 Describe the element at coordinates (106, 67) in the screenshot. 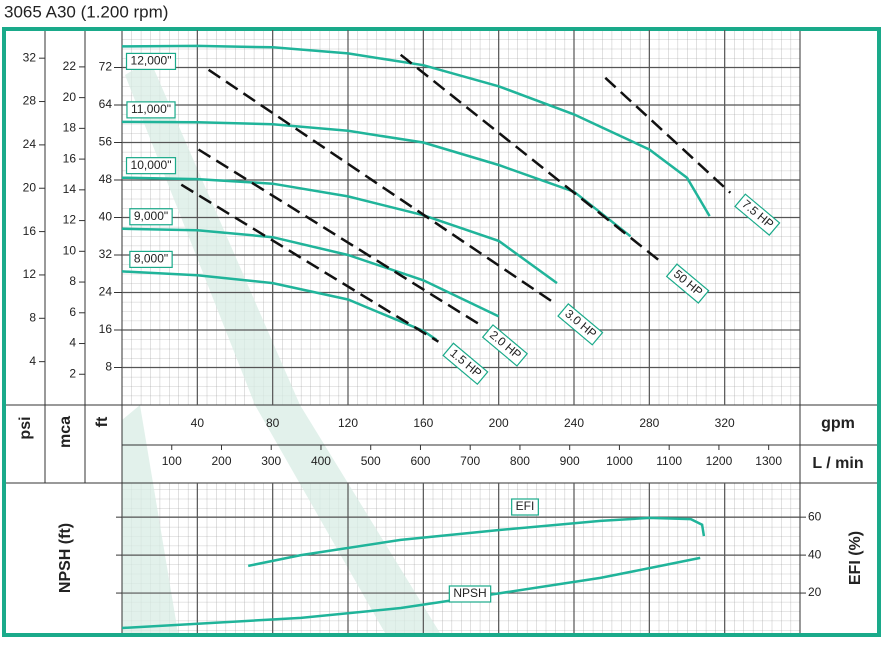

I see `y-tick-label: 72` at that location.